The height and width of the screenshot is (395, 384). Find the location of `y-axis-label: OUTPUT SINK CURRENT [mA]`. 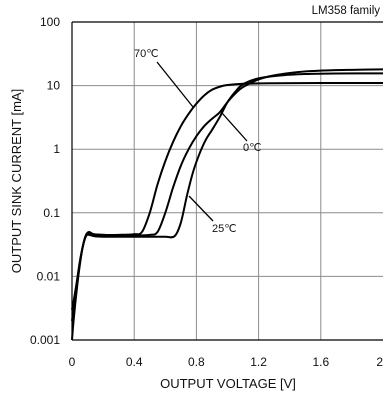

y-axis-label: OUTPUT SINK CURRENT [mA] is located at coordinates (16, 181).